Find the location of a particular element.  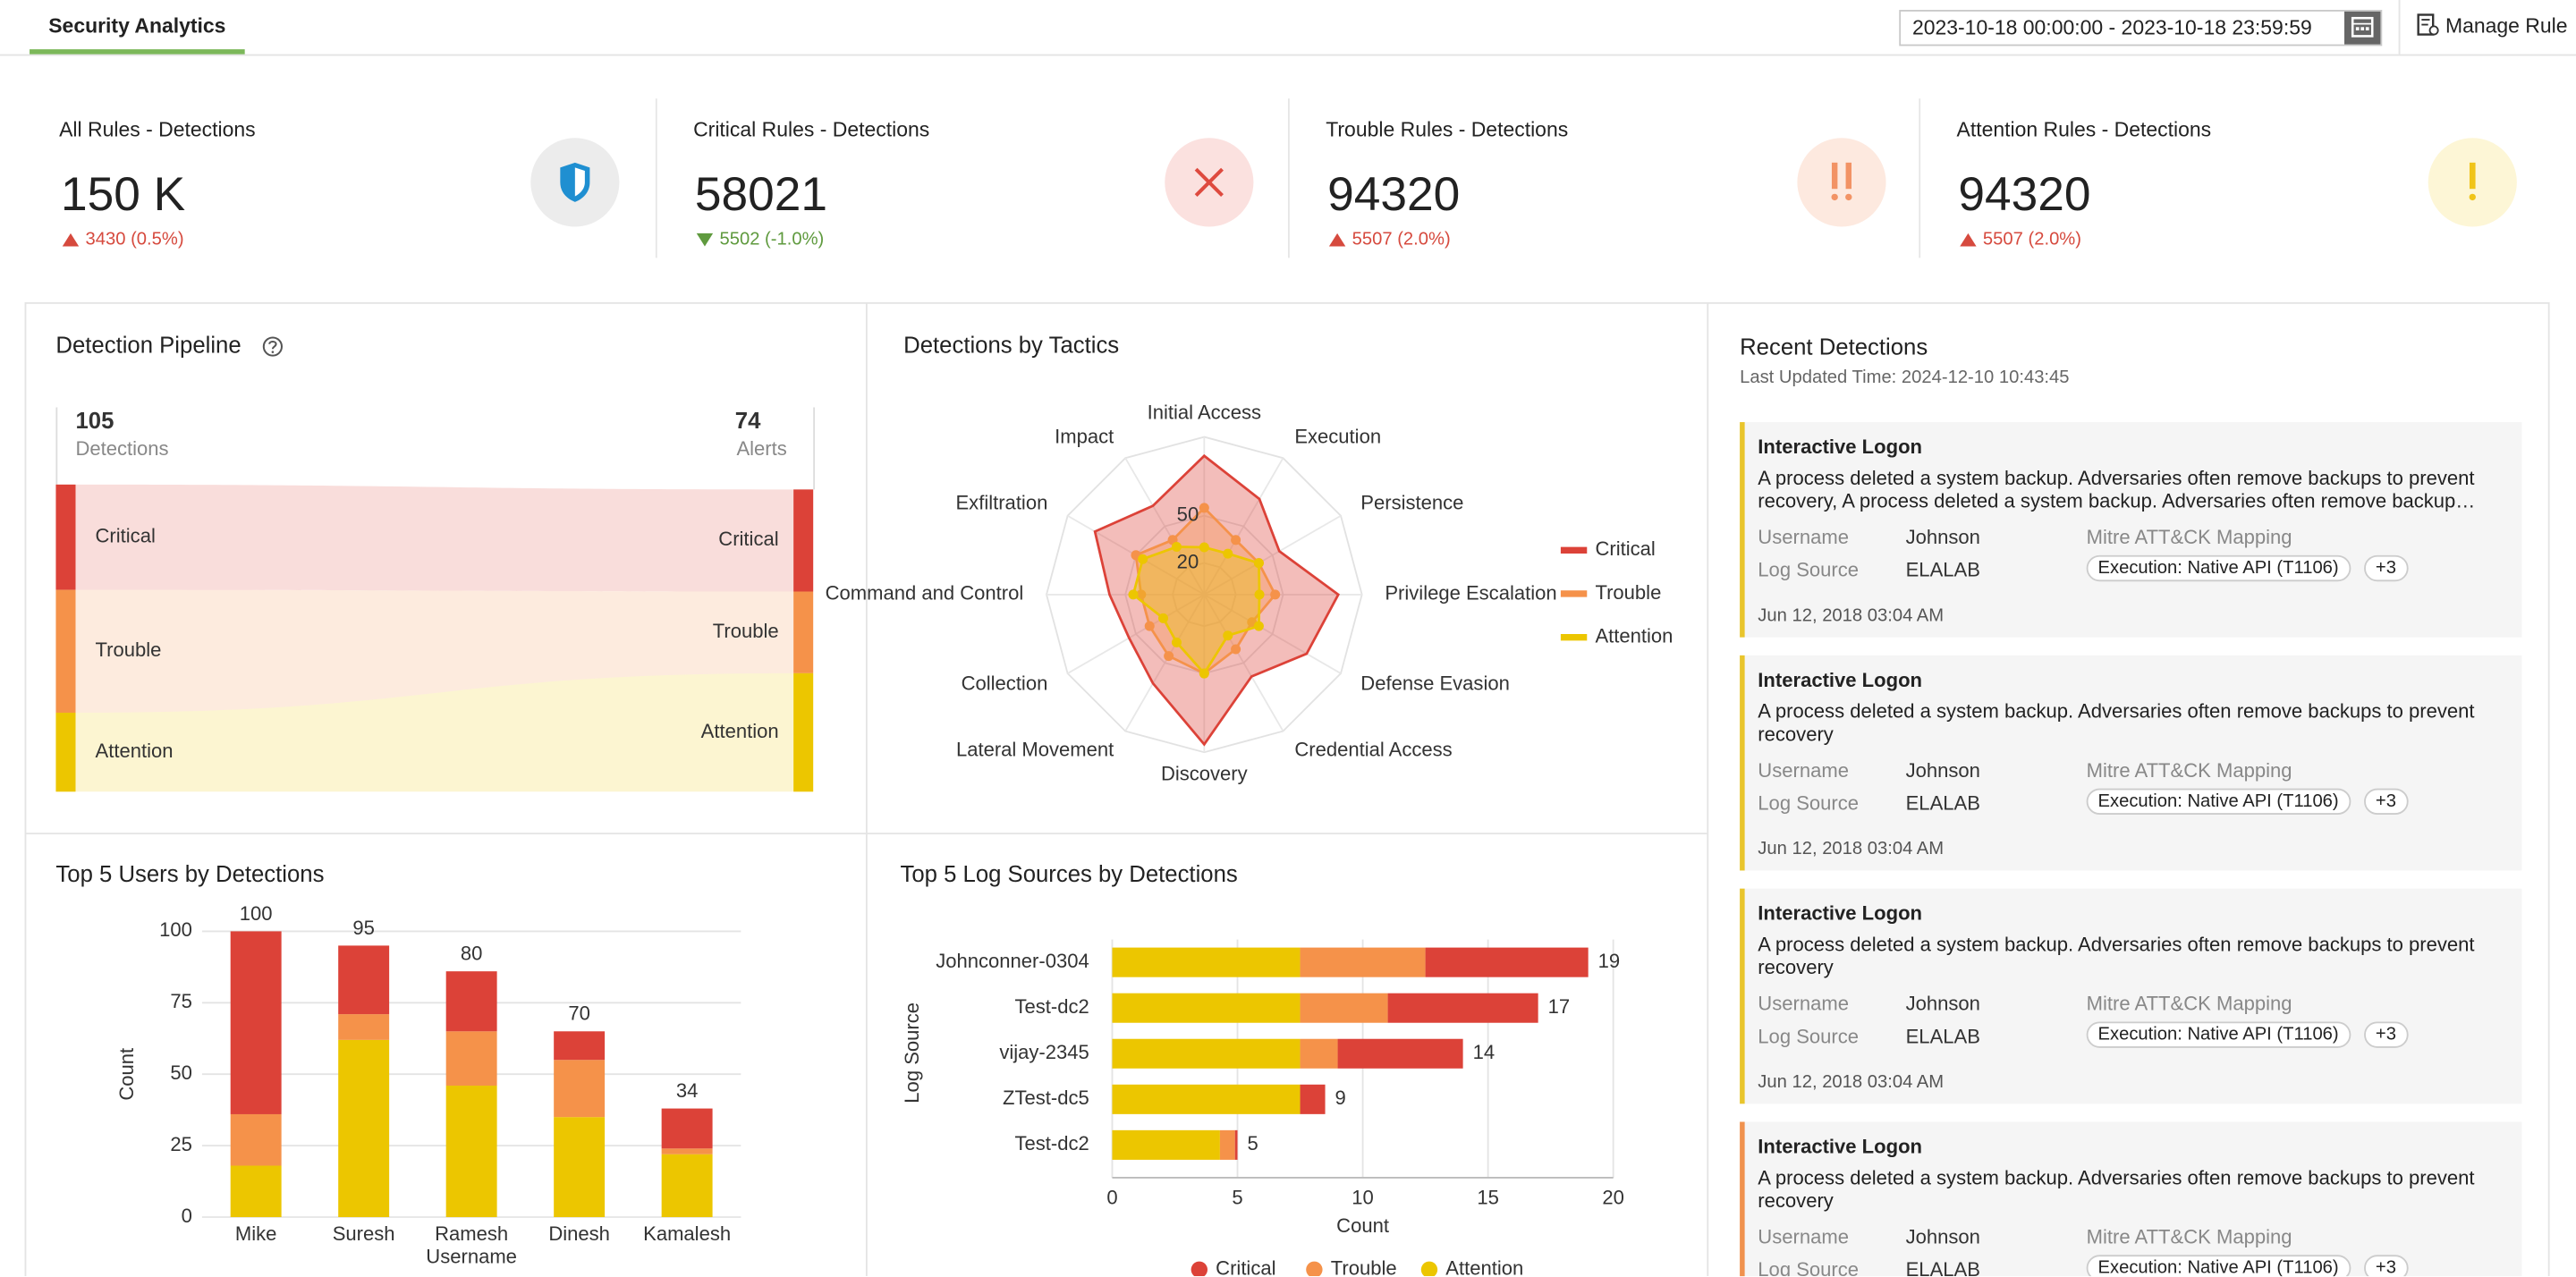

y-tick-label: 25 is located at coordinates (181, 1144).